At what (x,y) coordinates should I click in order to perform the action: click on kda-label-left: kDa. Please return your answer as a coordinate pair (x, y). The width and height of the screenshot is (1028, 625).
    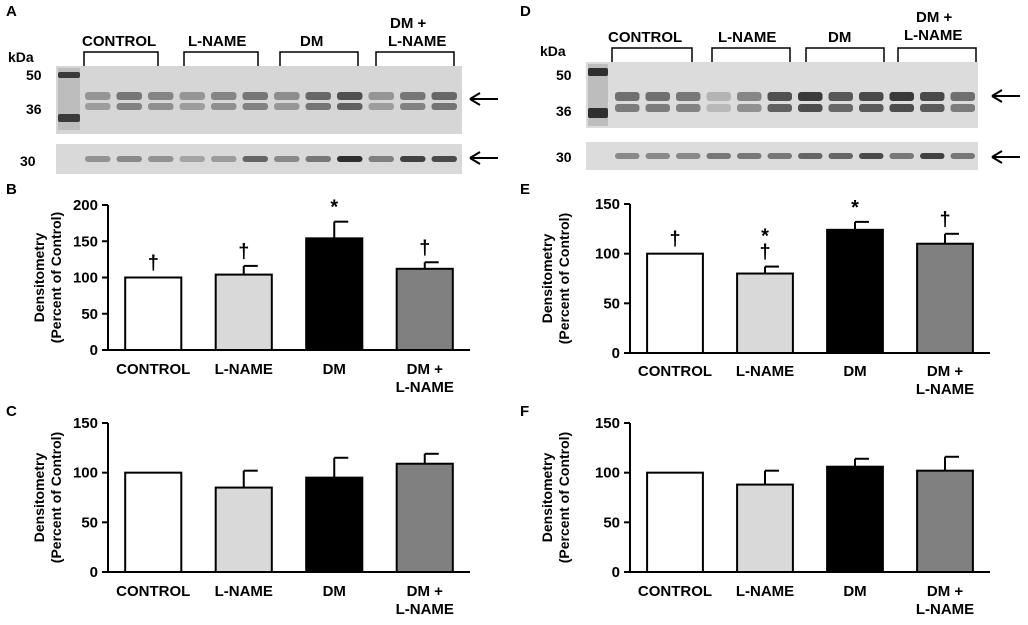
    Looking at the image, I should click on (21, 57).